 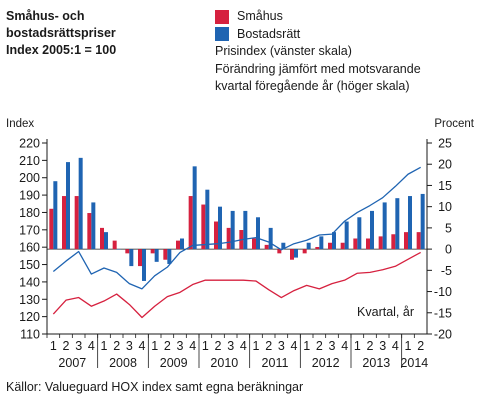 I want to click on chart-title-line-1: Småhus- och, so click(x=45, y=16).